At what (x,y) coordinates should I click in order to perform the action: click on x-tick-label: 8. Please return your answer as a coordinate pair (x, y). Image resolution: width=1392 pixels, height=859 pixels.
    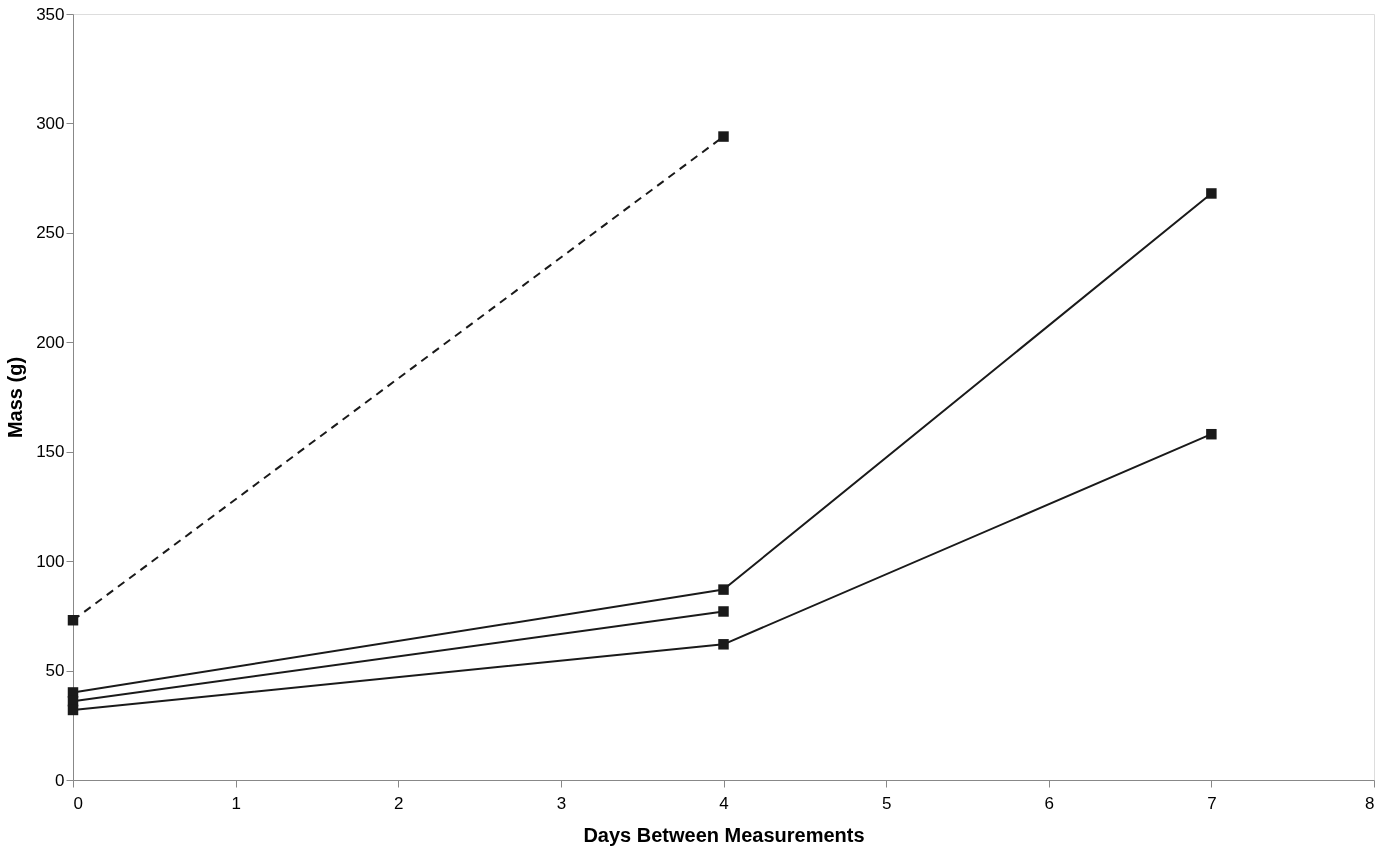
    Looking at the image, I should click on (1370, 803).